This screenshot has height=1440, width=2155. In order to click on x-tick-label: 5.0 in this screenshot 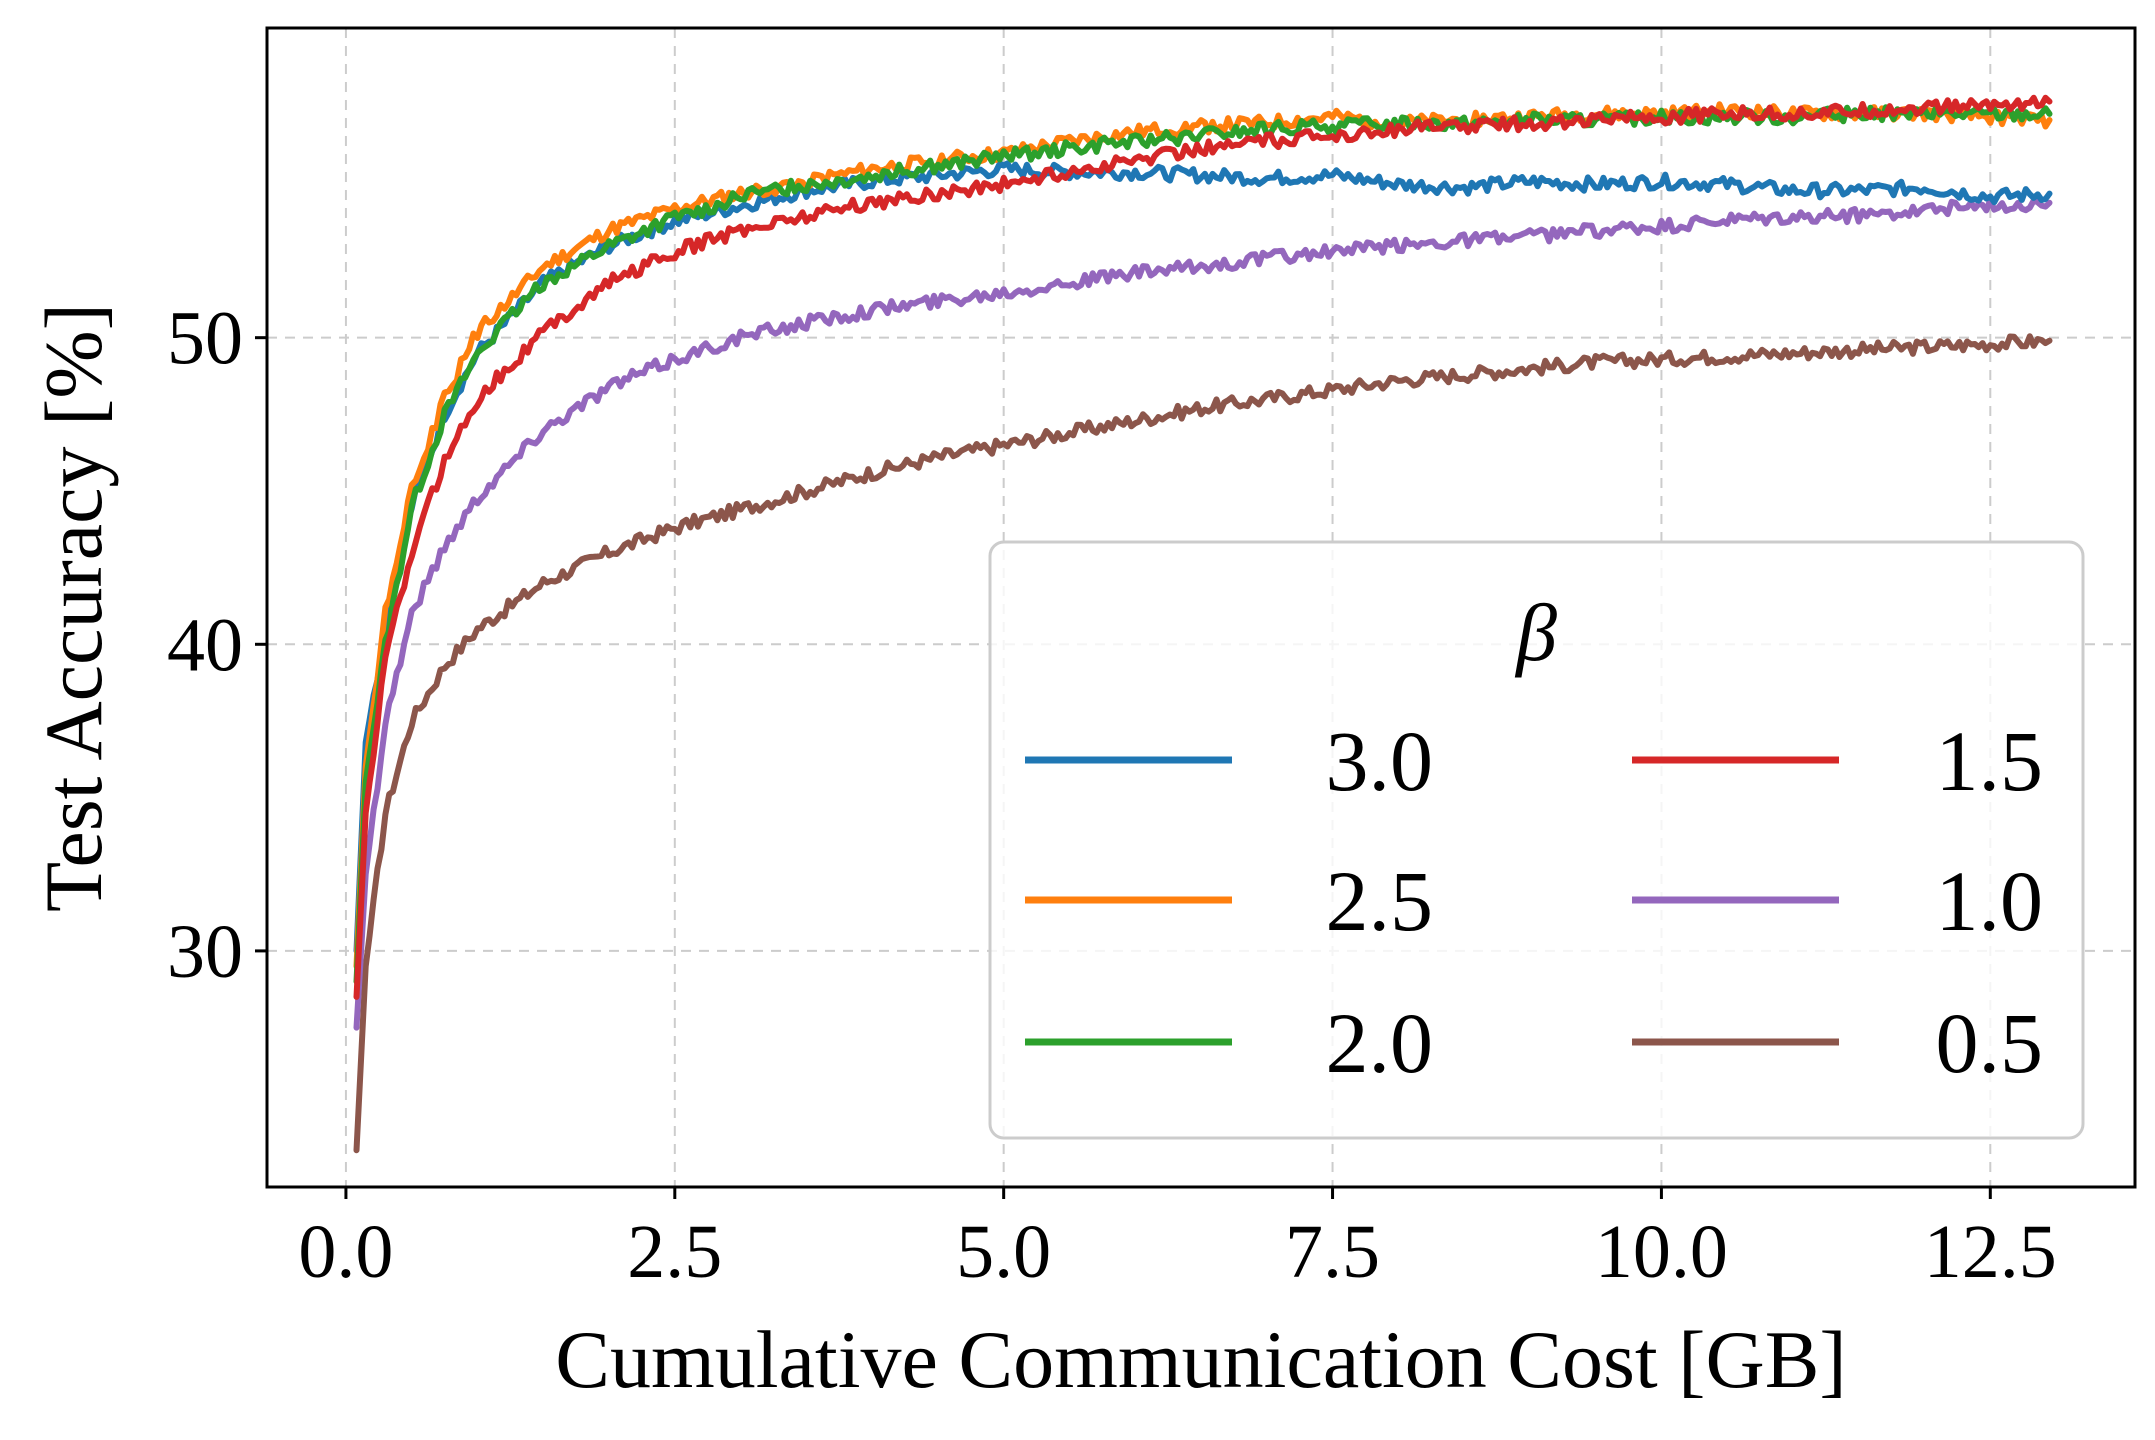, I will do `click(1003, 1252)`.